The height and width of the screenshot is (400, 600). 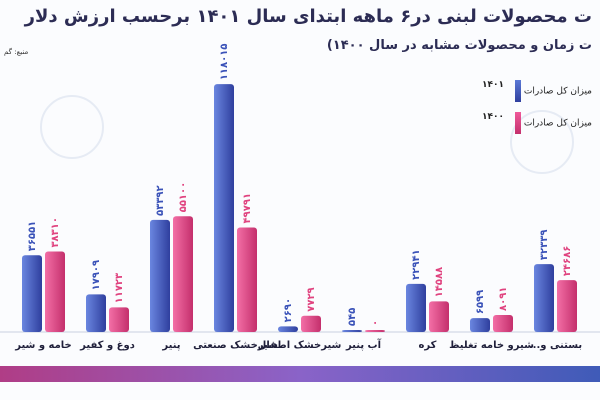 I want to click on bar-۱۴۰۱-4, so click(x=288, y=329).